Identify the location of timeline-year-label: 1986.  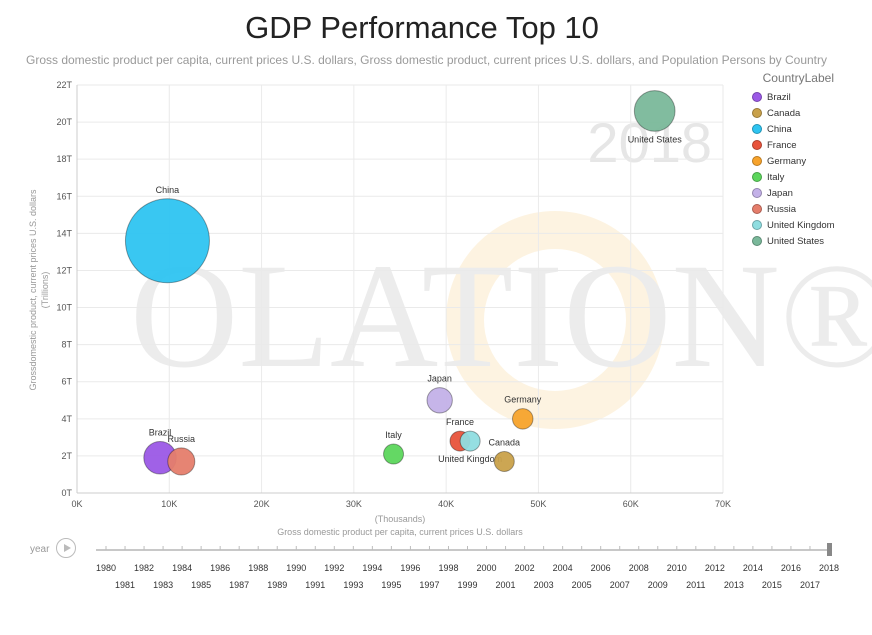
(220, 568).